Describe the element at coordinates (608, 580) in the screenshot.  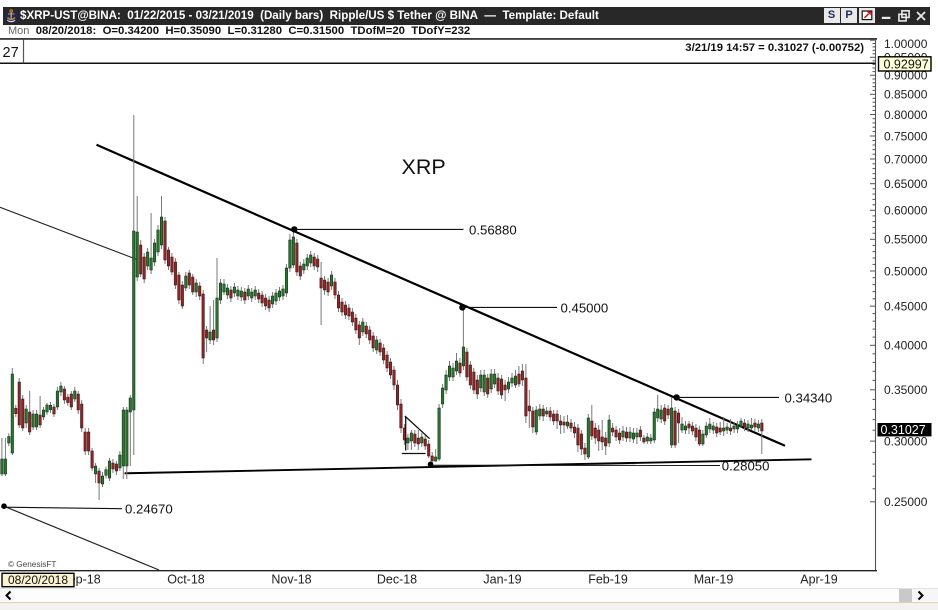
I see `svg-text: Feb-19` at that location.